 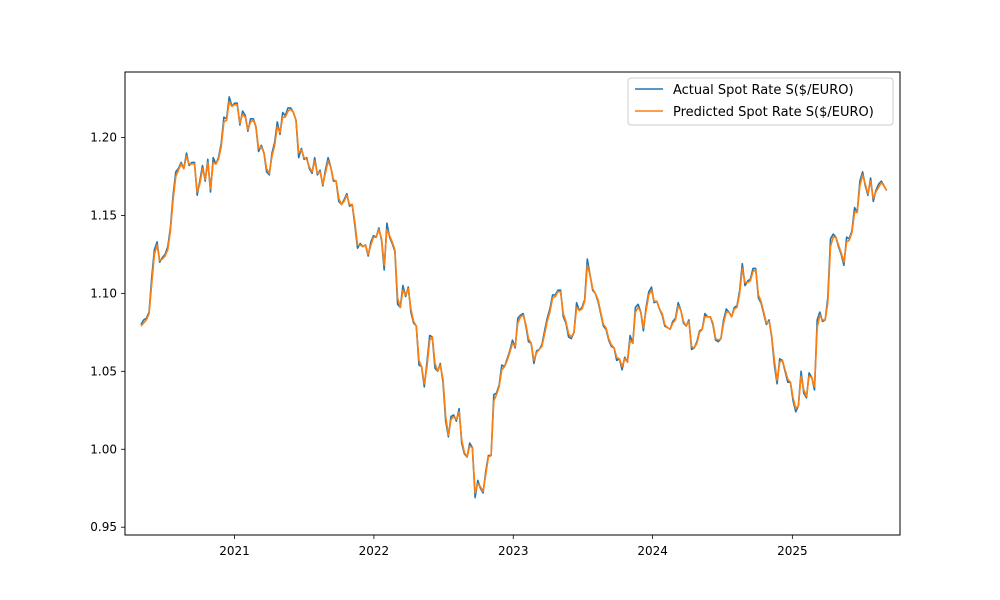 What do you see at coordinates (374, 551) in the screenshot?
I see `x-tick-label: 2022` at bounding box center [374, 551].